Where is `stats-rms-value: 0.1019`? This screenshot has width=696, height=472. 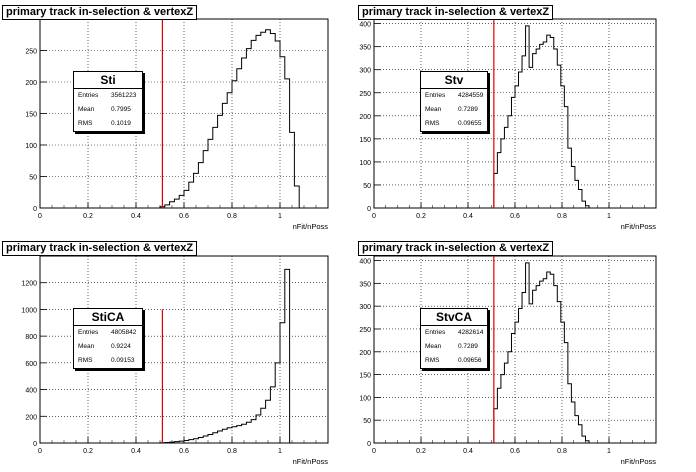 stats-rms-value: 0.1019 is located at coordinates (121, 123).